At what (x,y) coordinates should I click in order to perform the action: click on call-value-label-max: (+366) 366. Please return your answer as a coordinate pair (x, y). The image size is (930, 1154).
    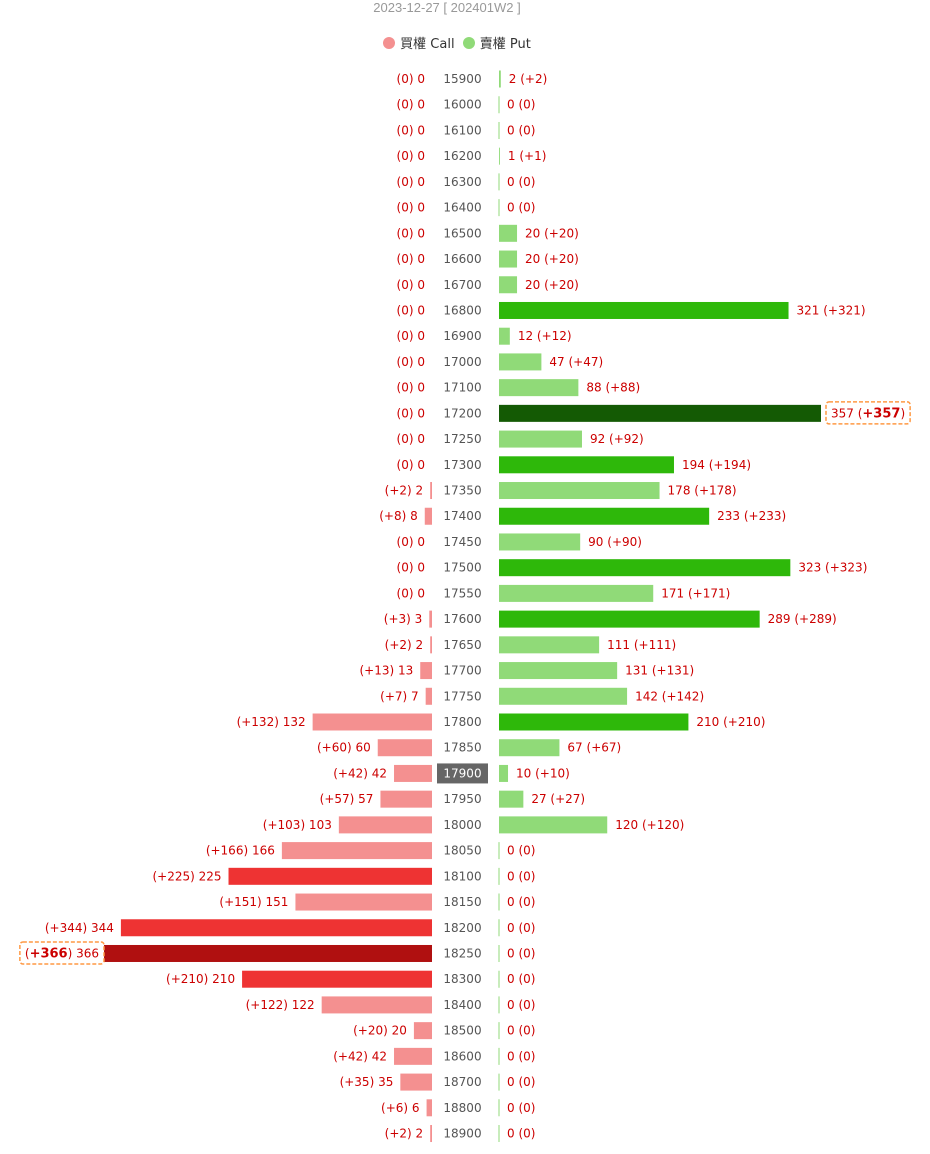
    Looking at the image, I should click on (62, 953).